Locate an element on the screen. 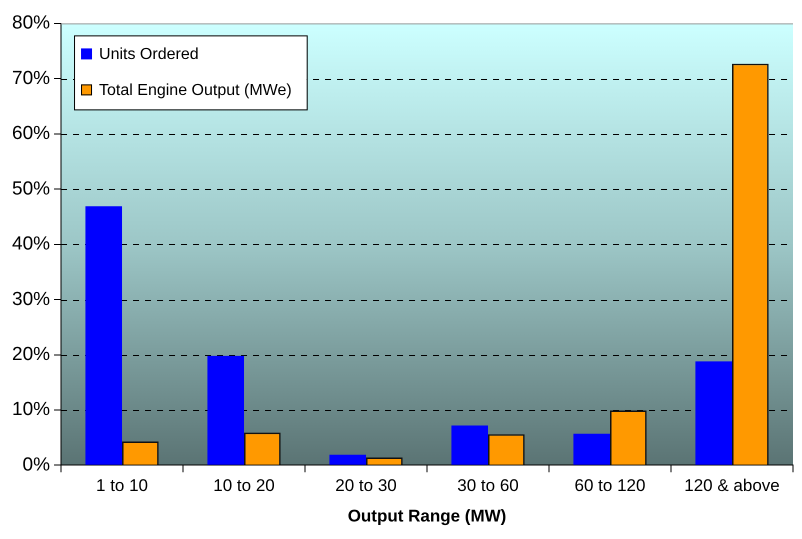  y-tick-label: 80% is located at coordinates (31, 23).